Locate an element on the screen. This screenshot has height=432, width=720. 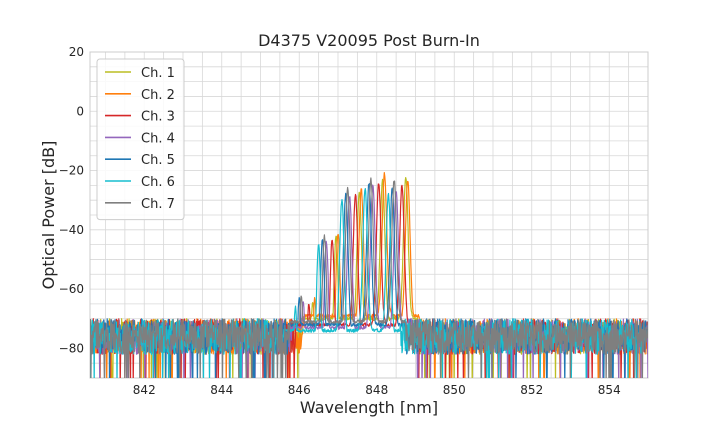
x-tick-label: 844 is located at coordinates (221, 390).